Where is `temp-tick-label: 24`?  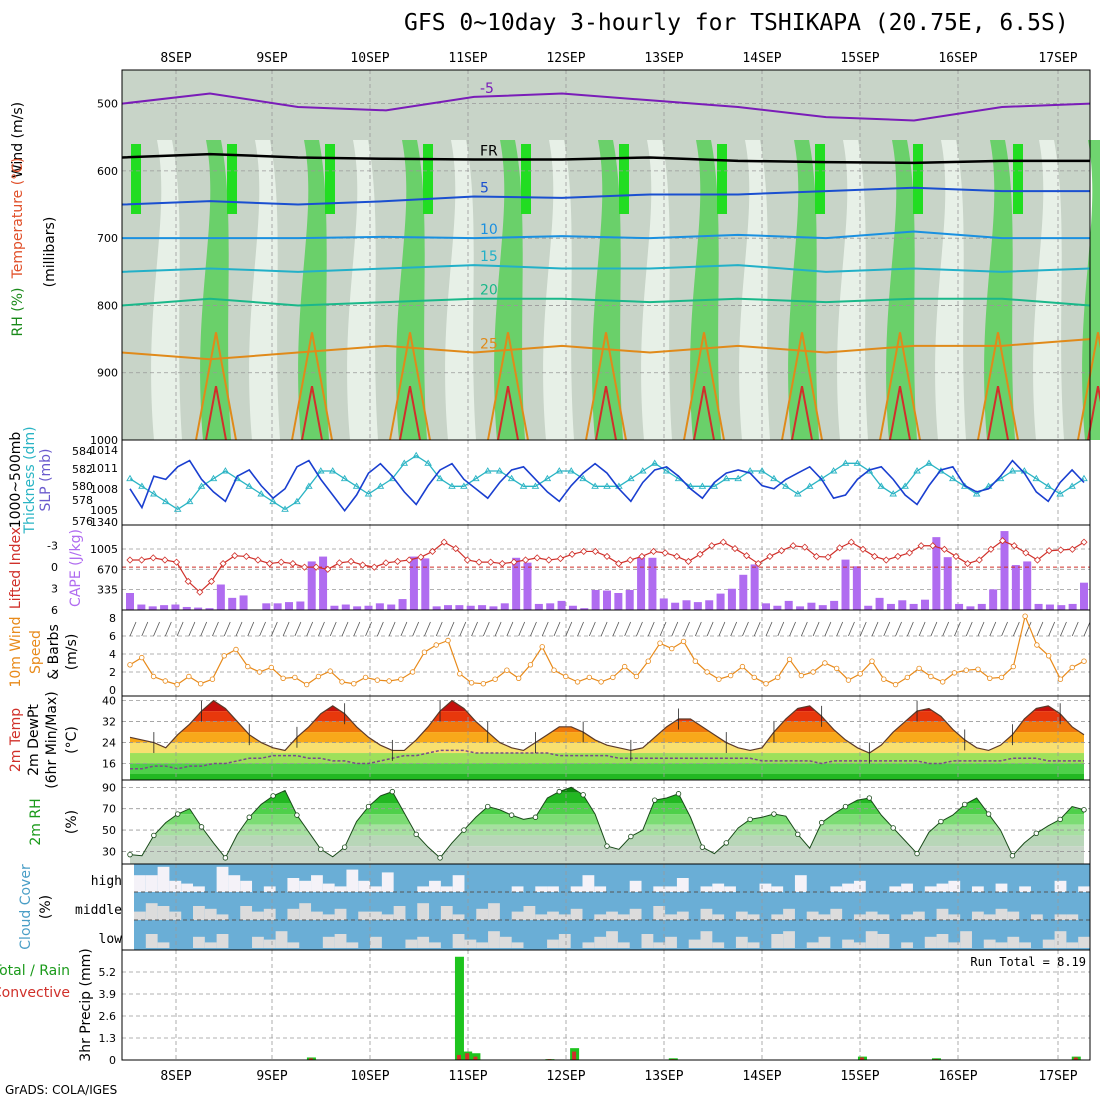
temp-tick-label: 24 is located at coordinates (109, 743).